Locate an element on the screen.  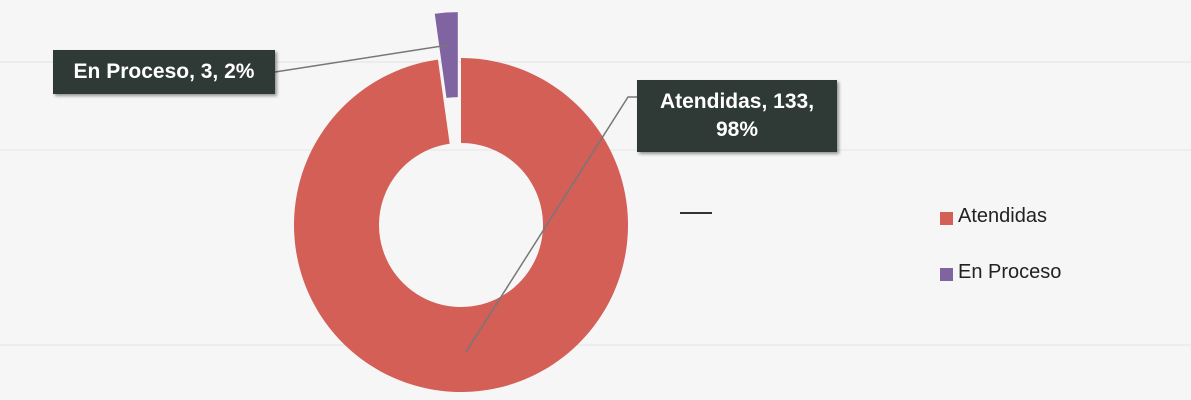
legend-label: Atendidas is located at coordinates (1002, 216).